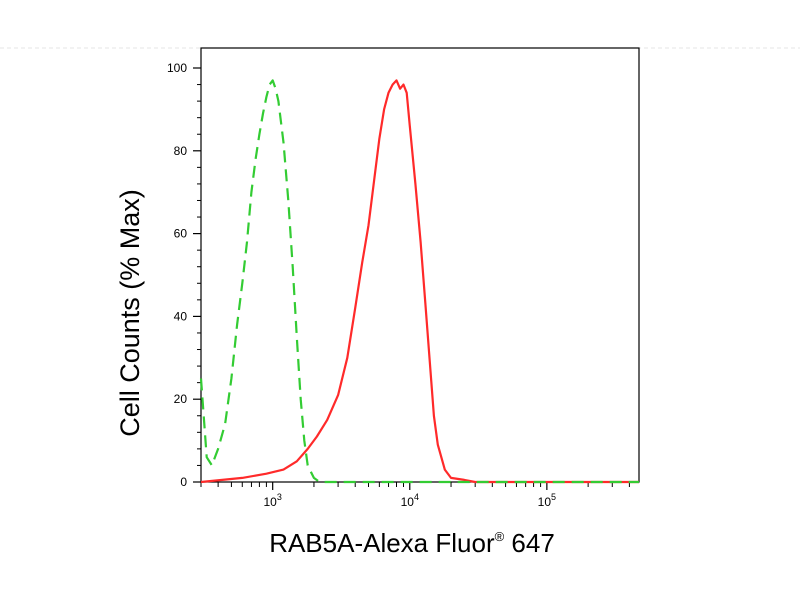  What do you see at coordinates (181, 151) in the screenshot?
I see `y-tick-label: 80` at bounding box center [181, 151].